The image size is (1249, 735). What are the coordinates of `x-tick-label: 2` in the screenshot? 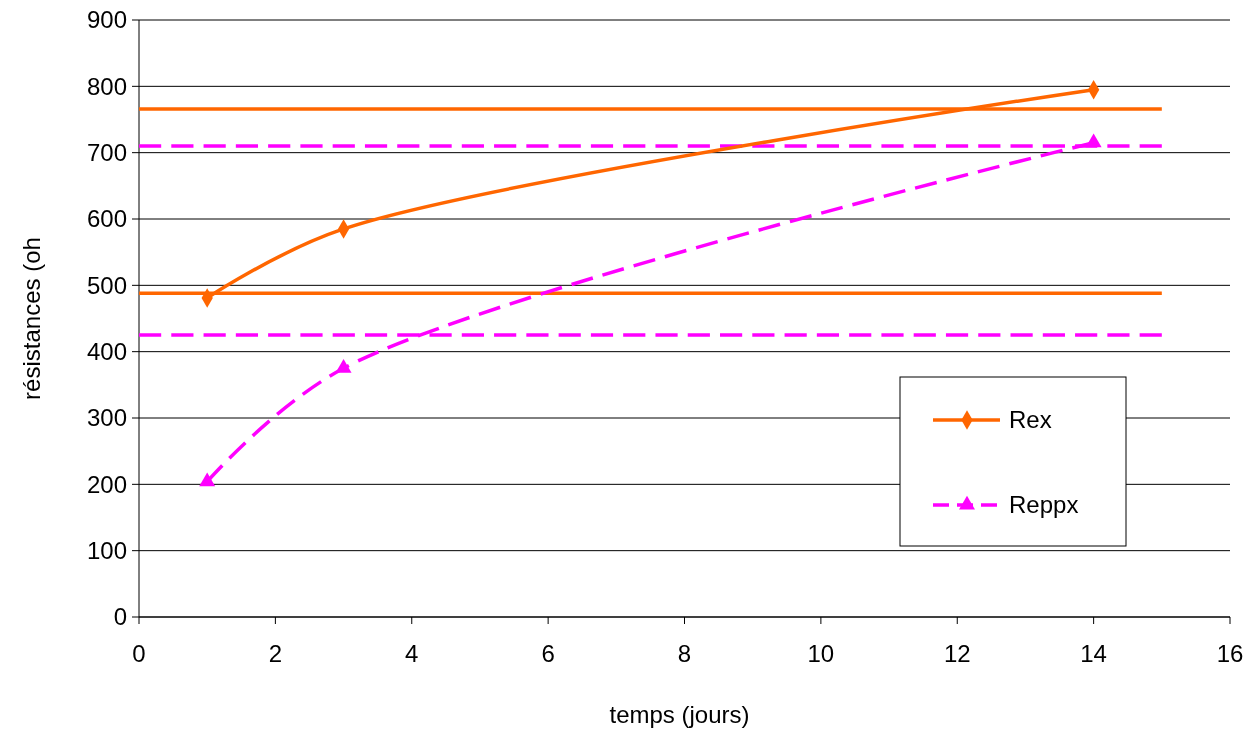 It's located at (275, 653).